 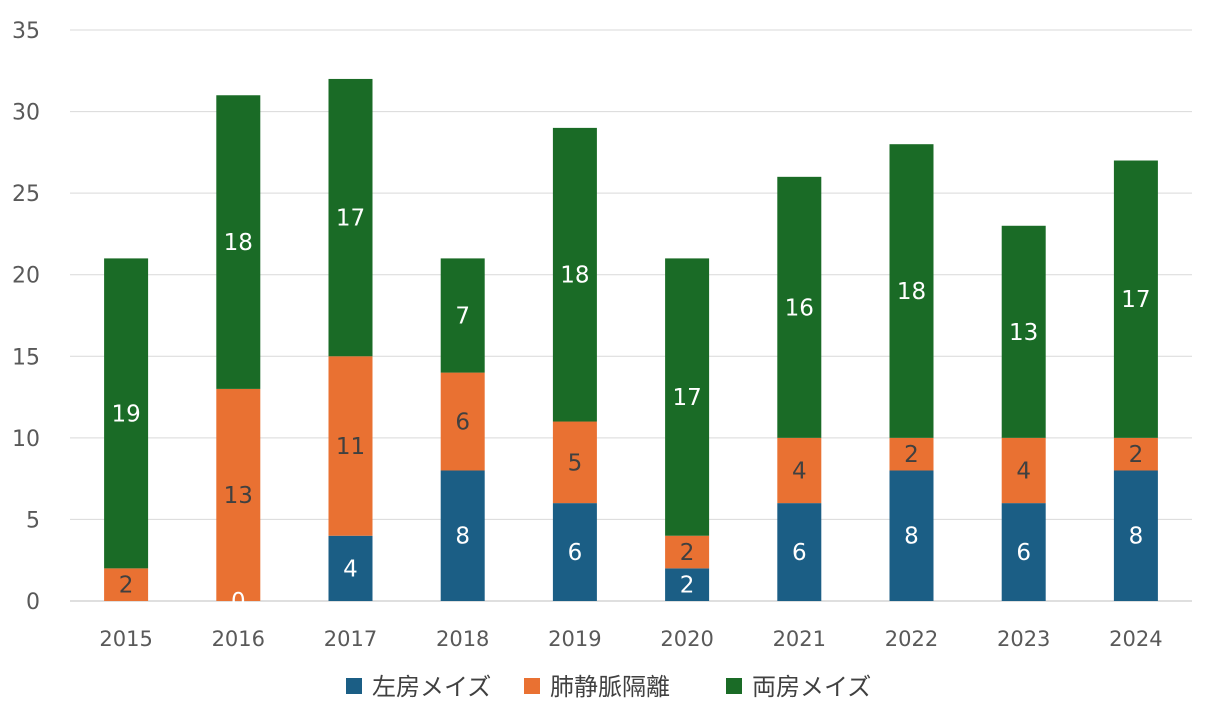 I want to click on legend-label: 肺静脈隔離, so click(x=610, y=687).